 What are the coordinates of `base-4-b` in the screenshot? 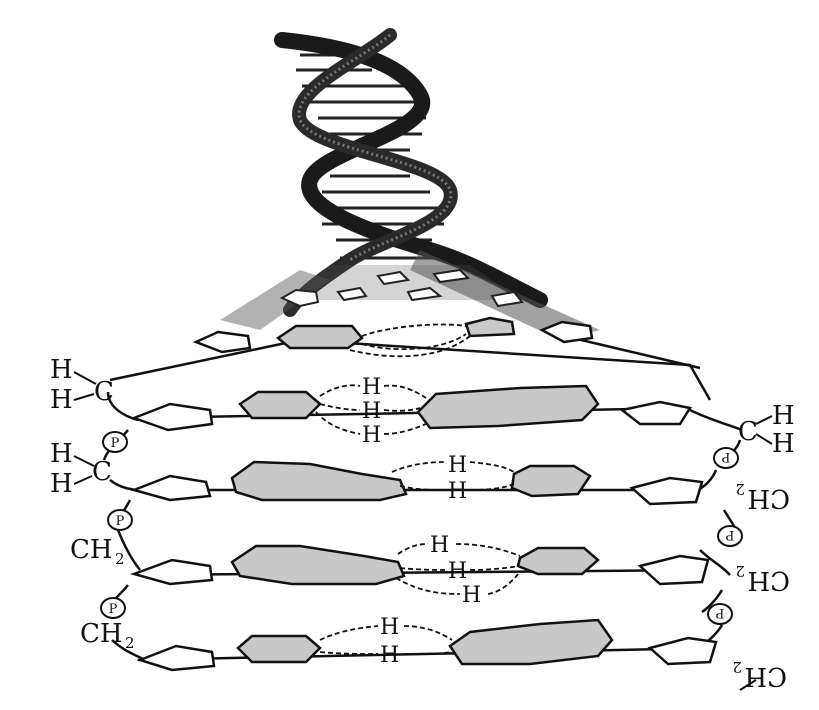 It's located at (531, 642).